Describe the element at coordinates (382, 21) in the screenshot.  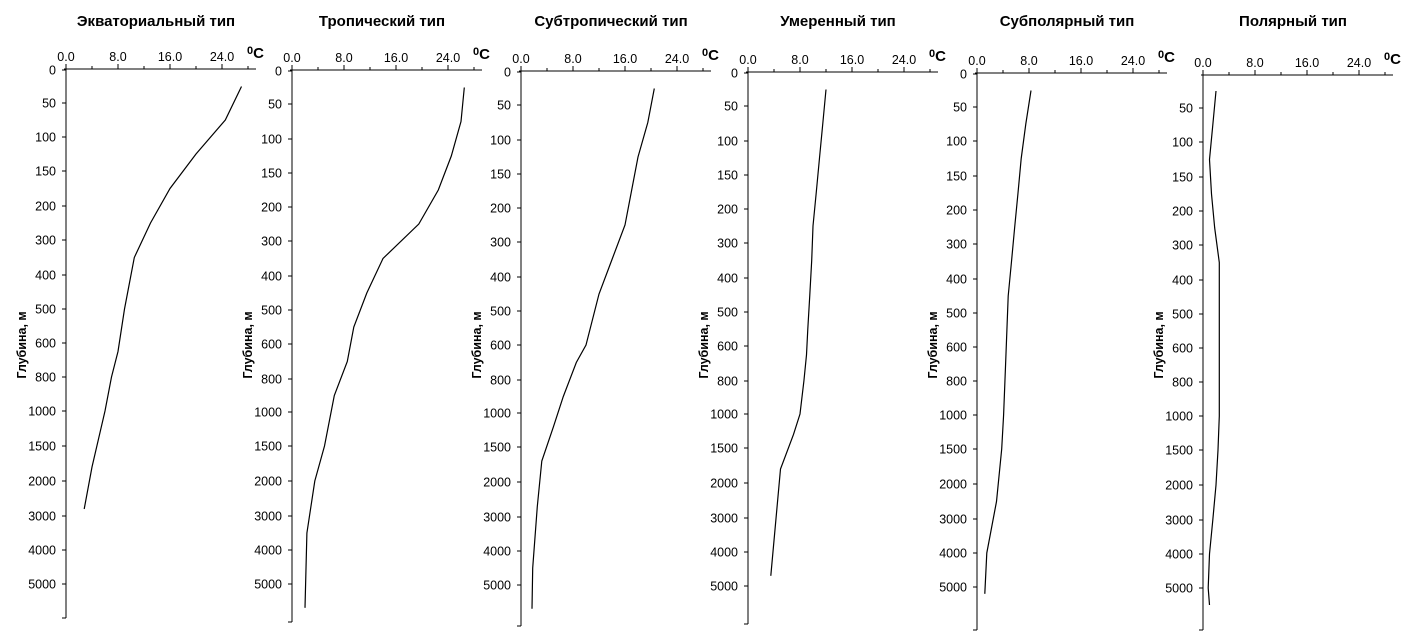
I see `chart-title: Тропический тип` at that location.